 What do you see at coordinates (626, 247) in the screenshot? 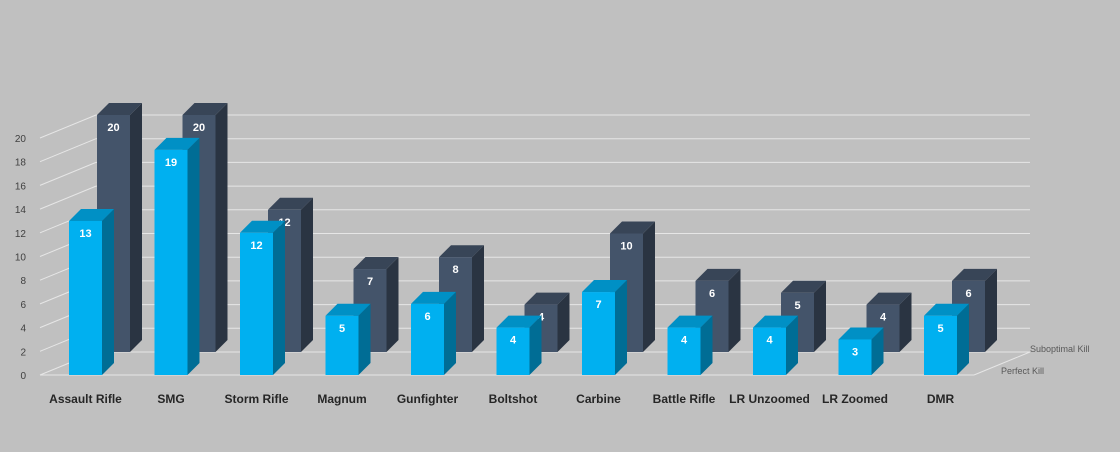
I see `data-label: 10` at bounding box center [626, 247].